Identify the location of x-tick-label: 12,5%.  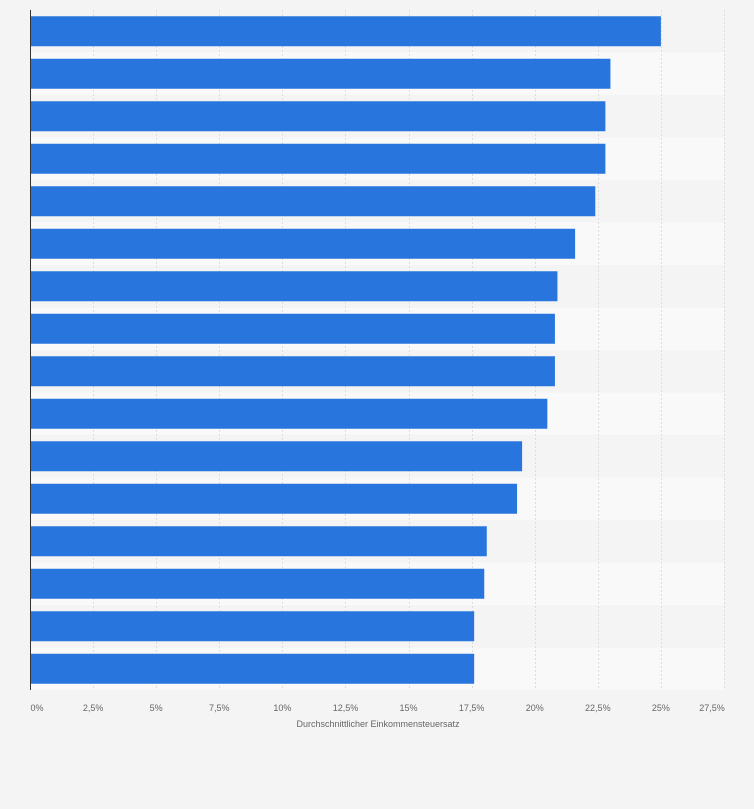
(346, 708).